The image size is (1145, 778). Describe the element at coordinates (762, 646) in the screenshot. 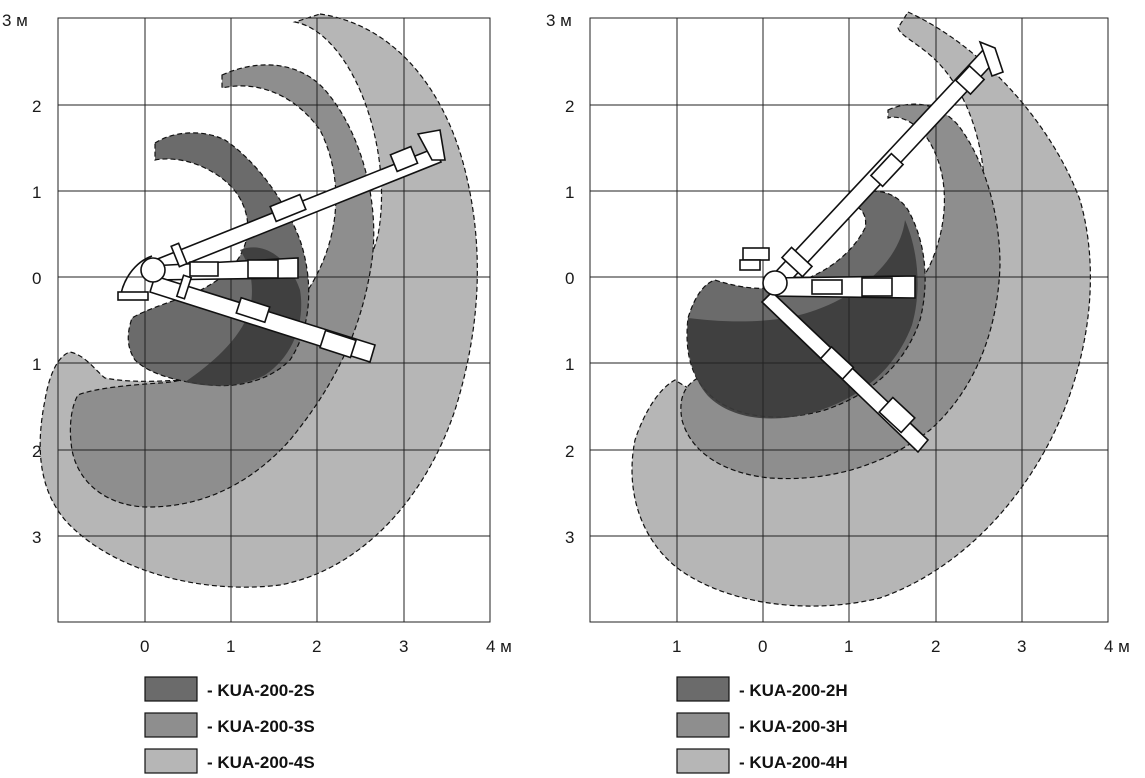

I see `right-x-tick-1: 0` at that location.